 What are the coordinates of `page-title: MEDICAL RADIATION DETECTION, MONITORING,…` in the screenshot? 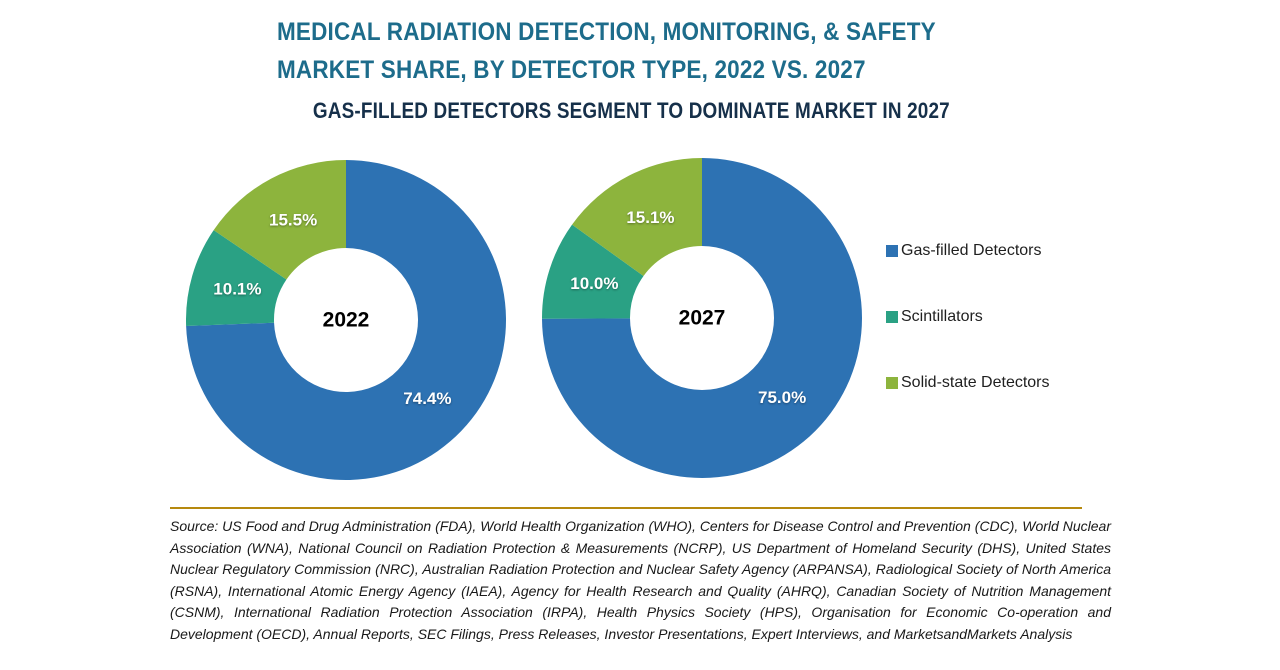 It's located at (643, 51).